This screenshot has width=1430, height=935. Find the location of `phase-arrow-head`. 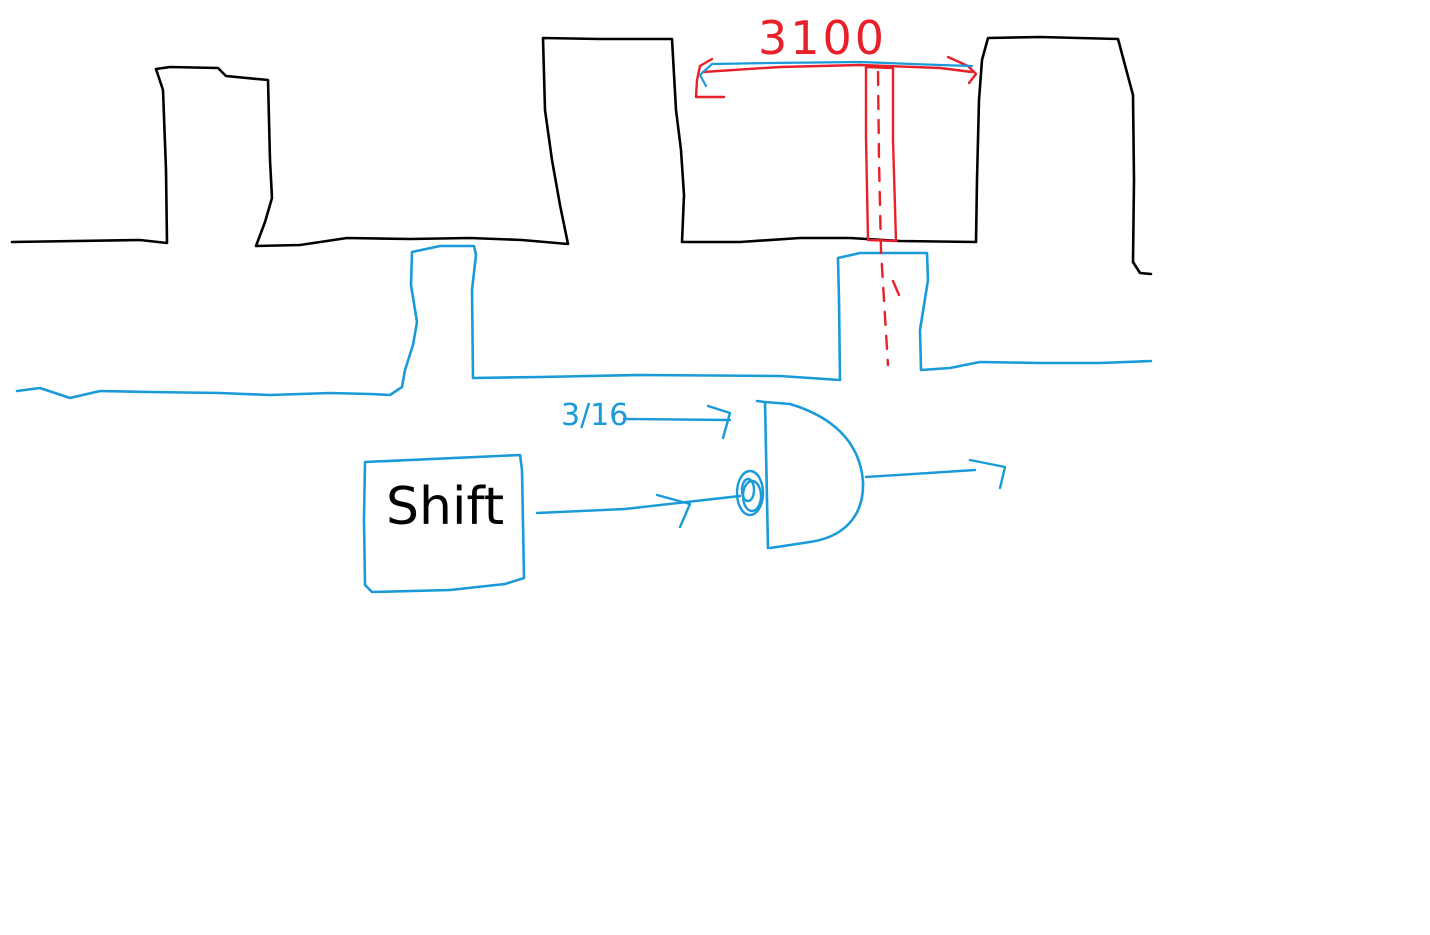

phase-arrow-head is located at coordinates (719, 422).